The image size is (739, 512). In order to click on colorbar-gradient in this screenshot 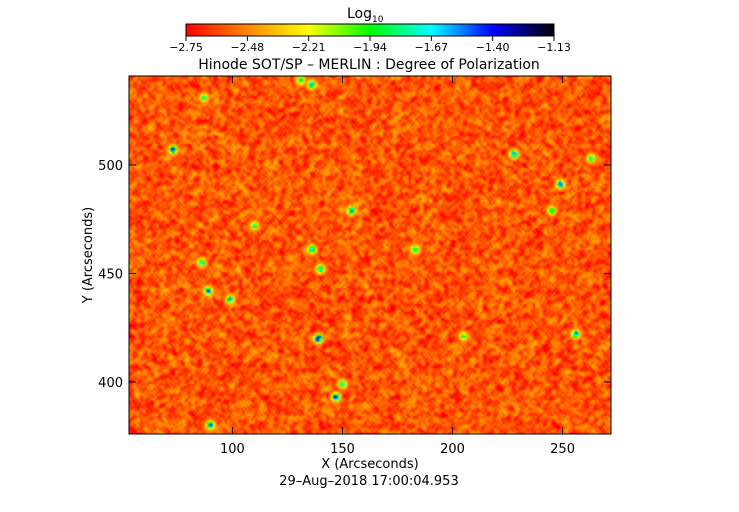, I will do `click(370, 30)`.